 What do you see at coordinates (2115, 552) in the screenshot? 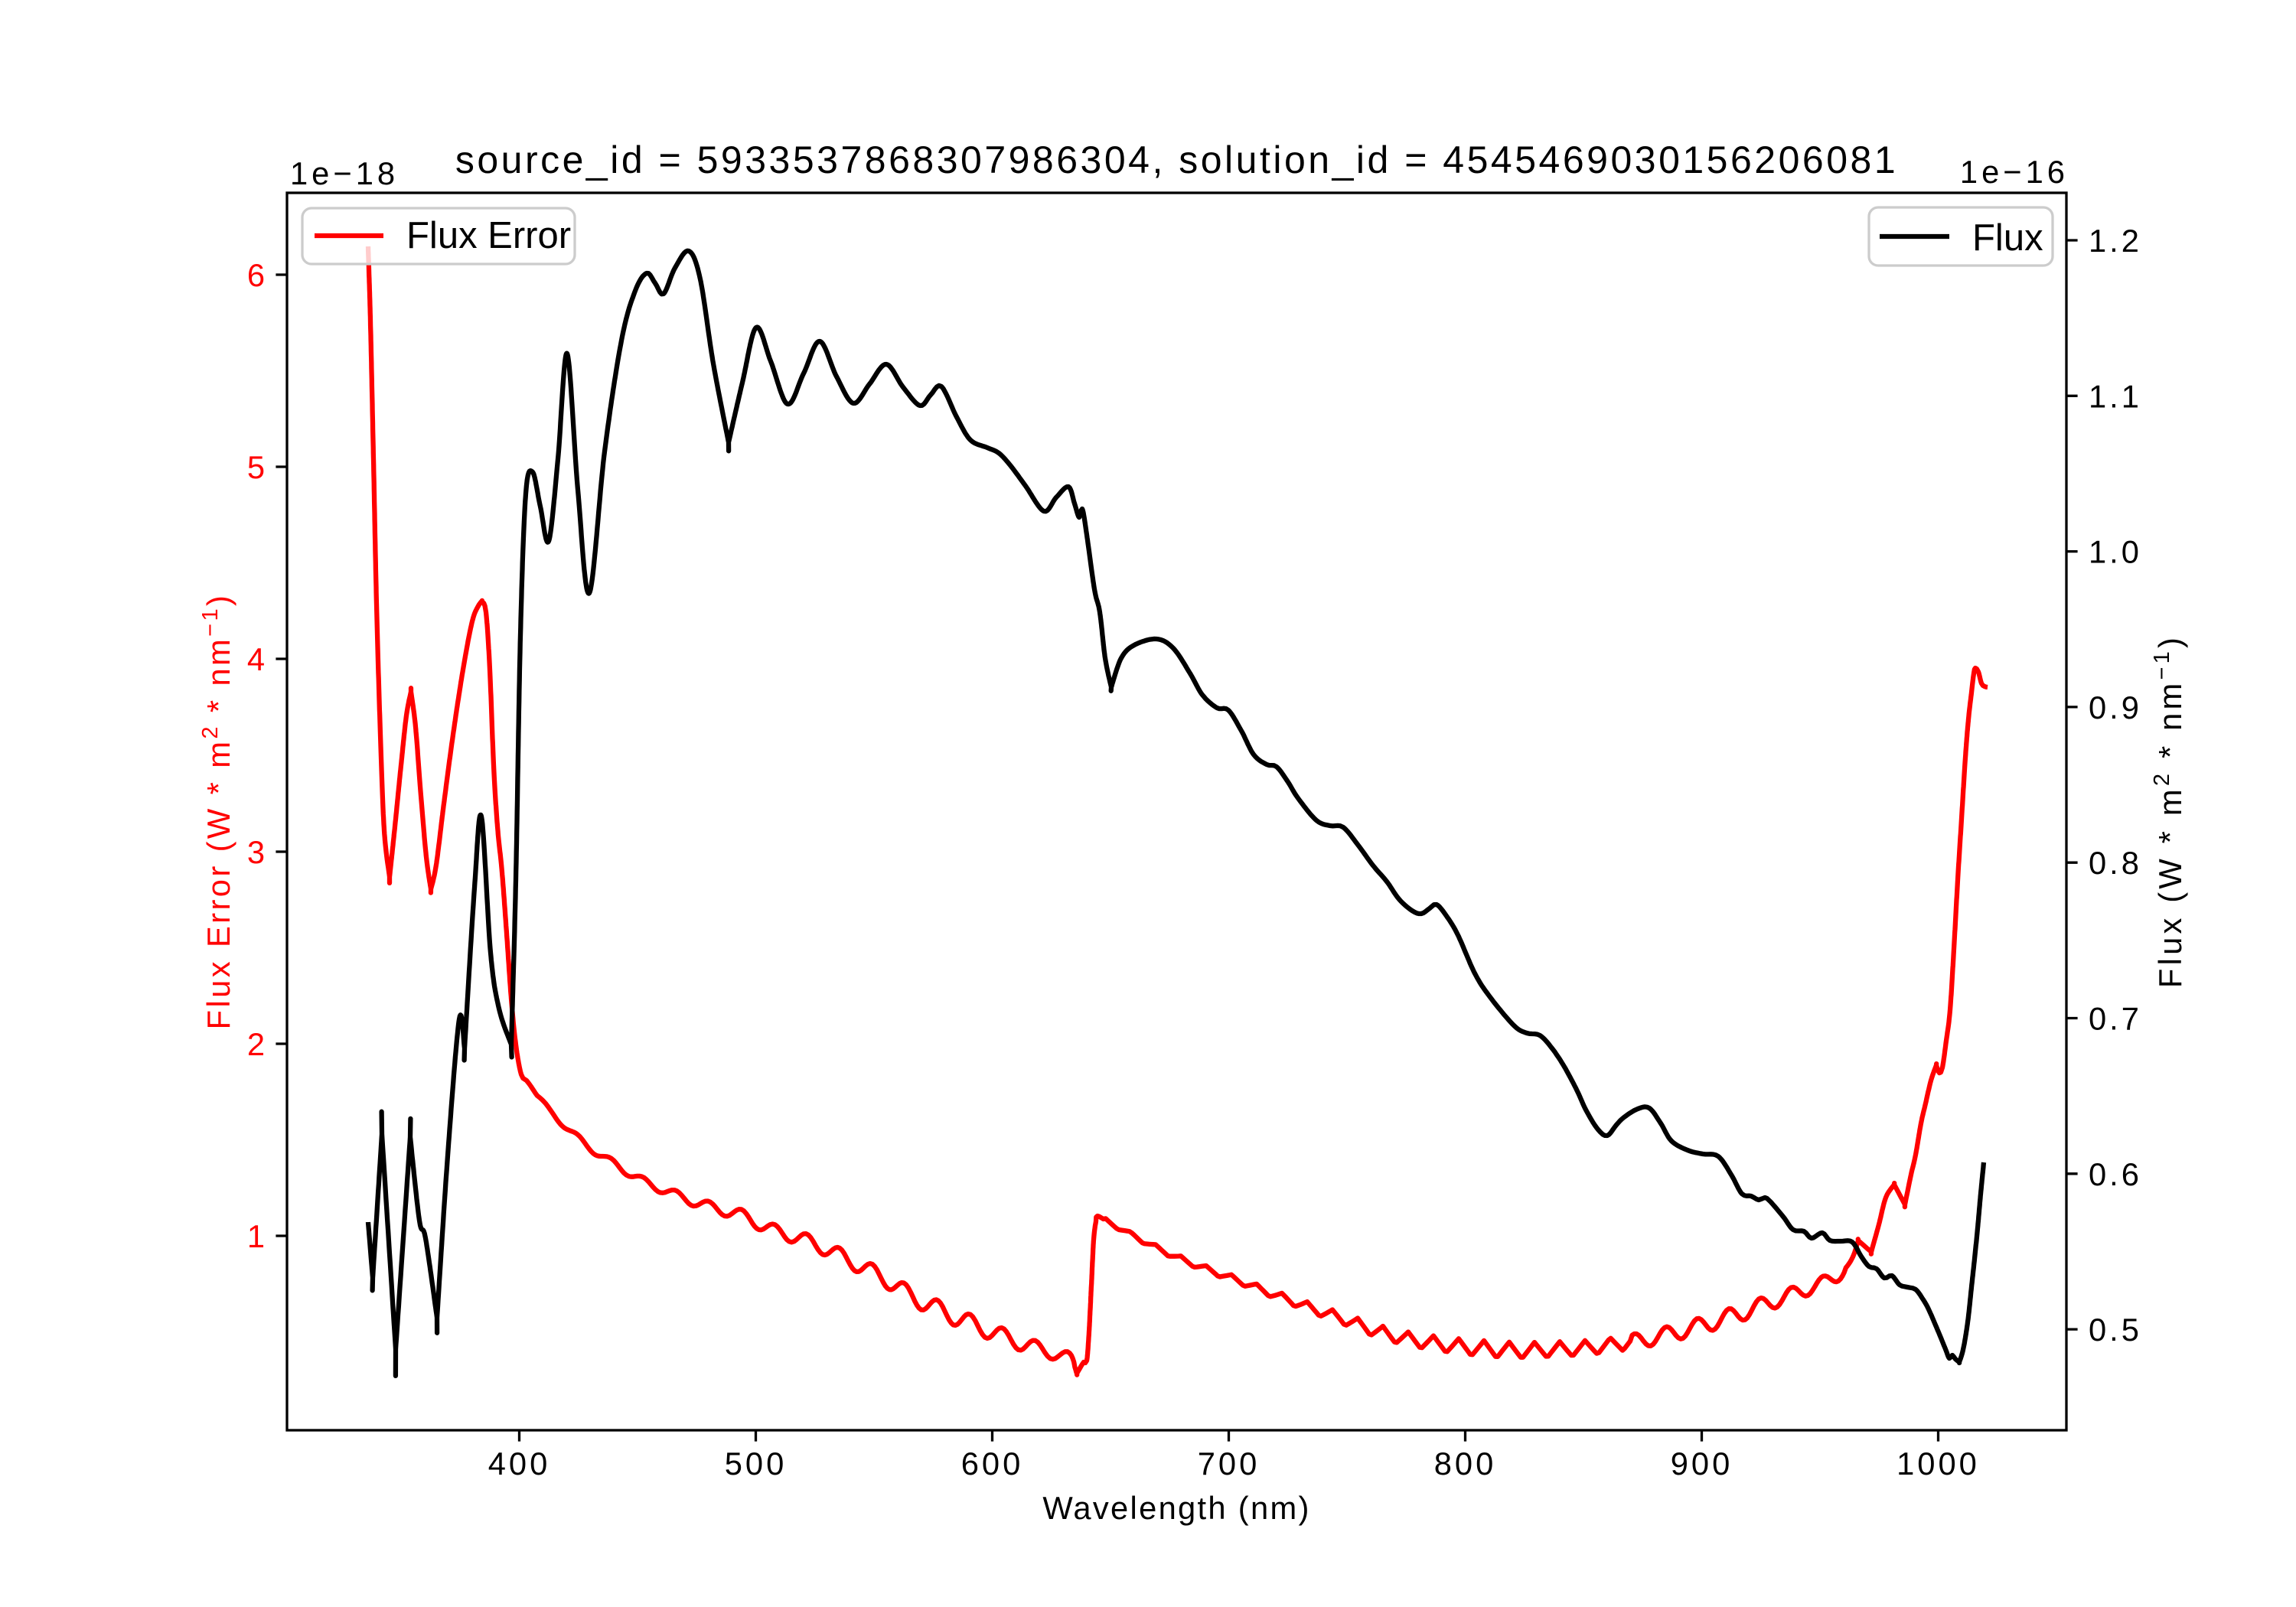
I see `svg-text: 1.0` at bounding box center [2115, 552].